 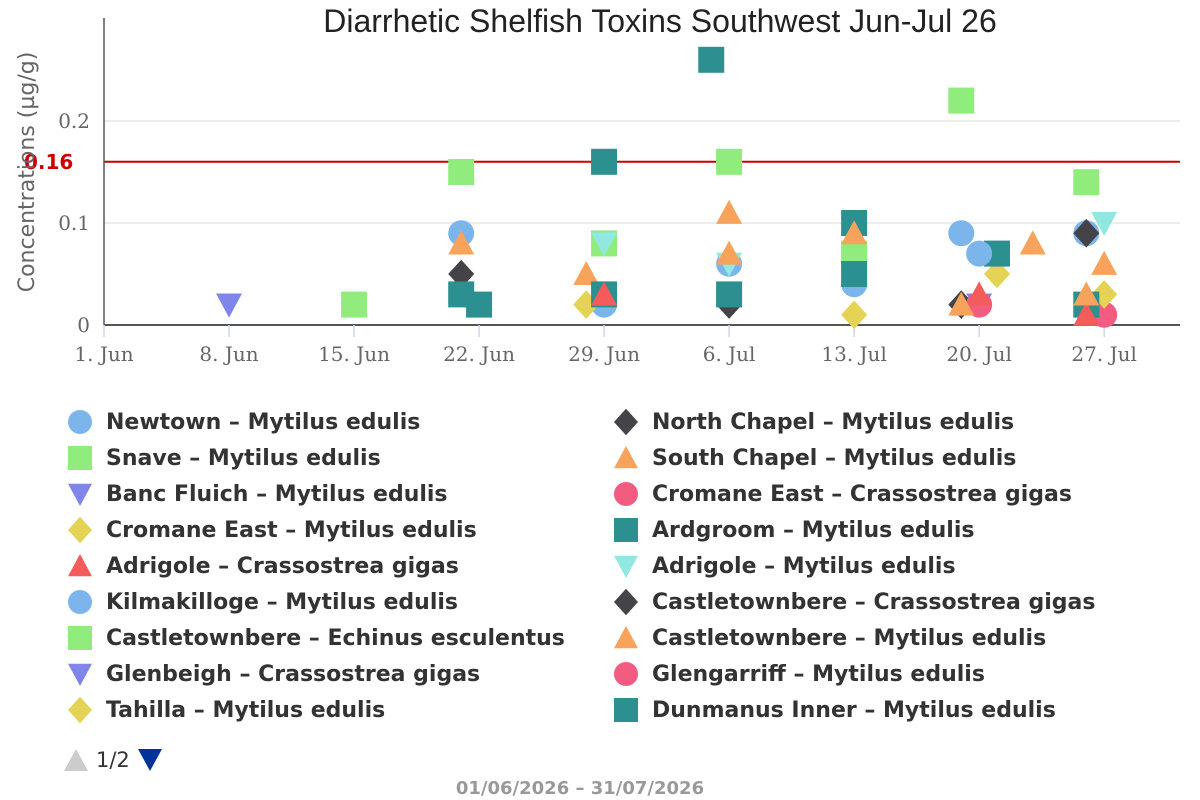 What do you see at coordinates (854, 710) in the screenshot?
I see `legend-label: Dunmanus Inner – Mytilus edulis` at bounding box center [854, 710].